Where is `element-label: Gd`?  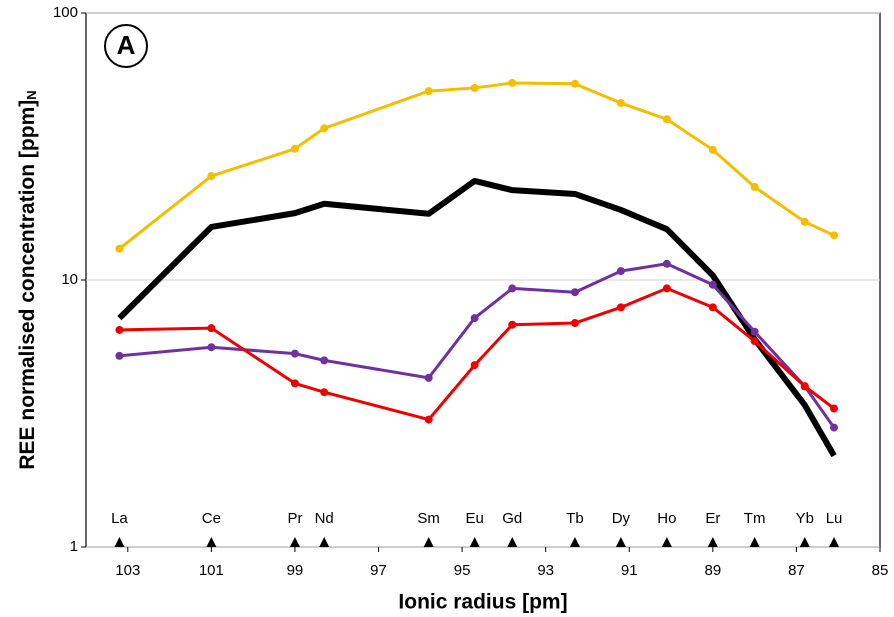 element-label: Gd is located at coordinates (512, 518).